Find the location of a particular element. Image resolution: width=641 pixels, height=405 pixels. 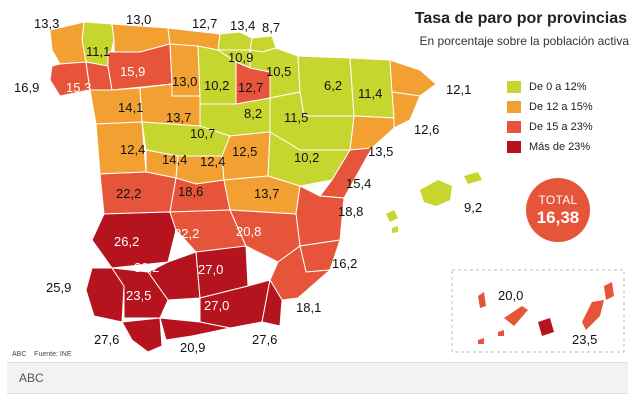

label-segovia: 10,7 is located at coordinates (202, 133).